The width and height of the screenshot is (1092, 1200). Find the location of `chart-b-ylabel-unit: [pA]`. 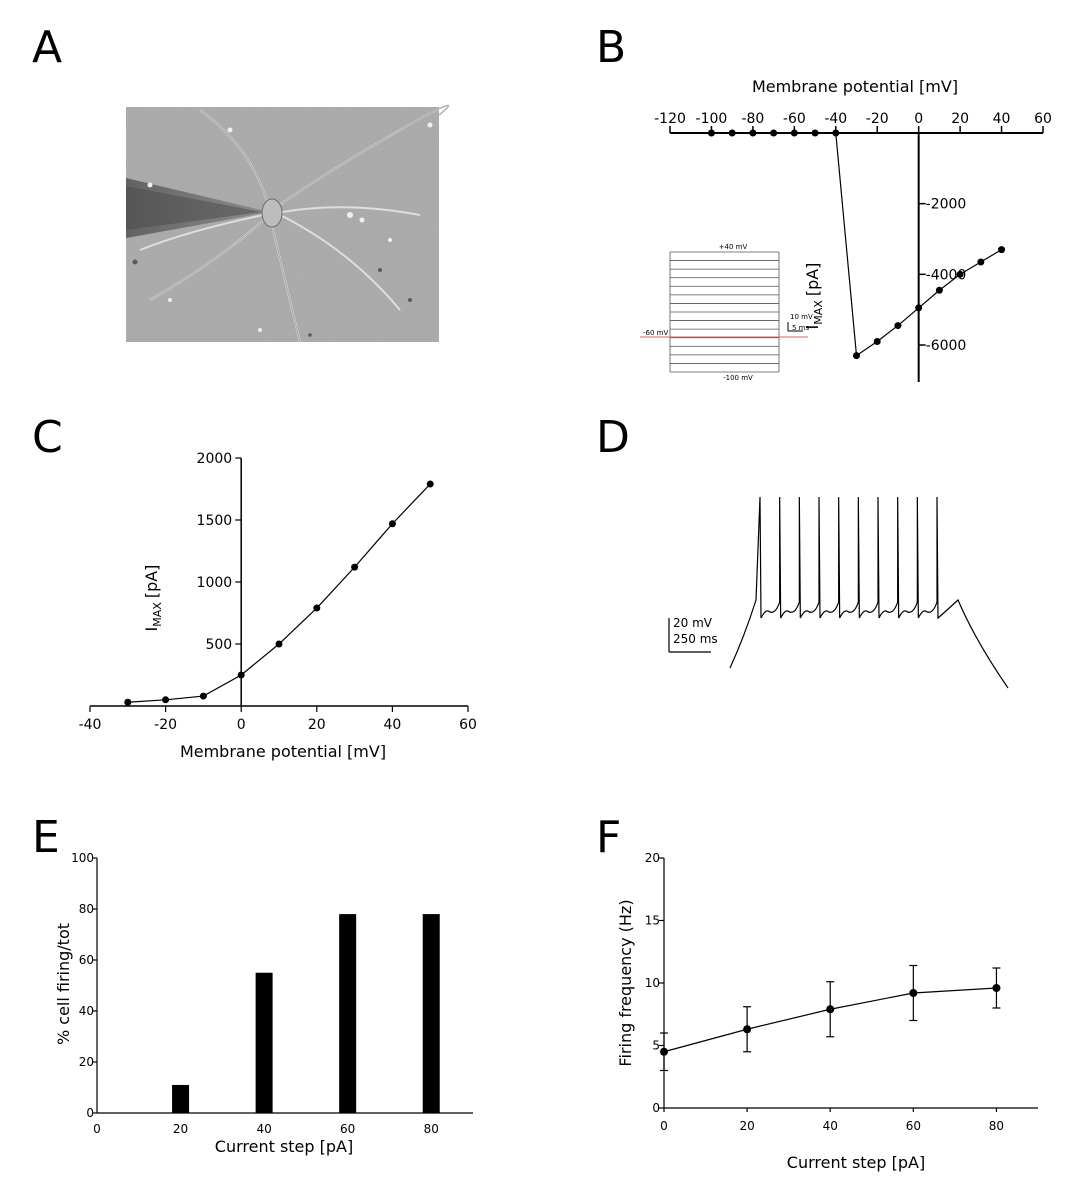

chart-b-ylabel-unit: [pA] is located at coordinates (812, 280).